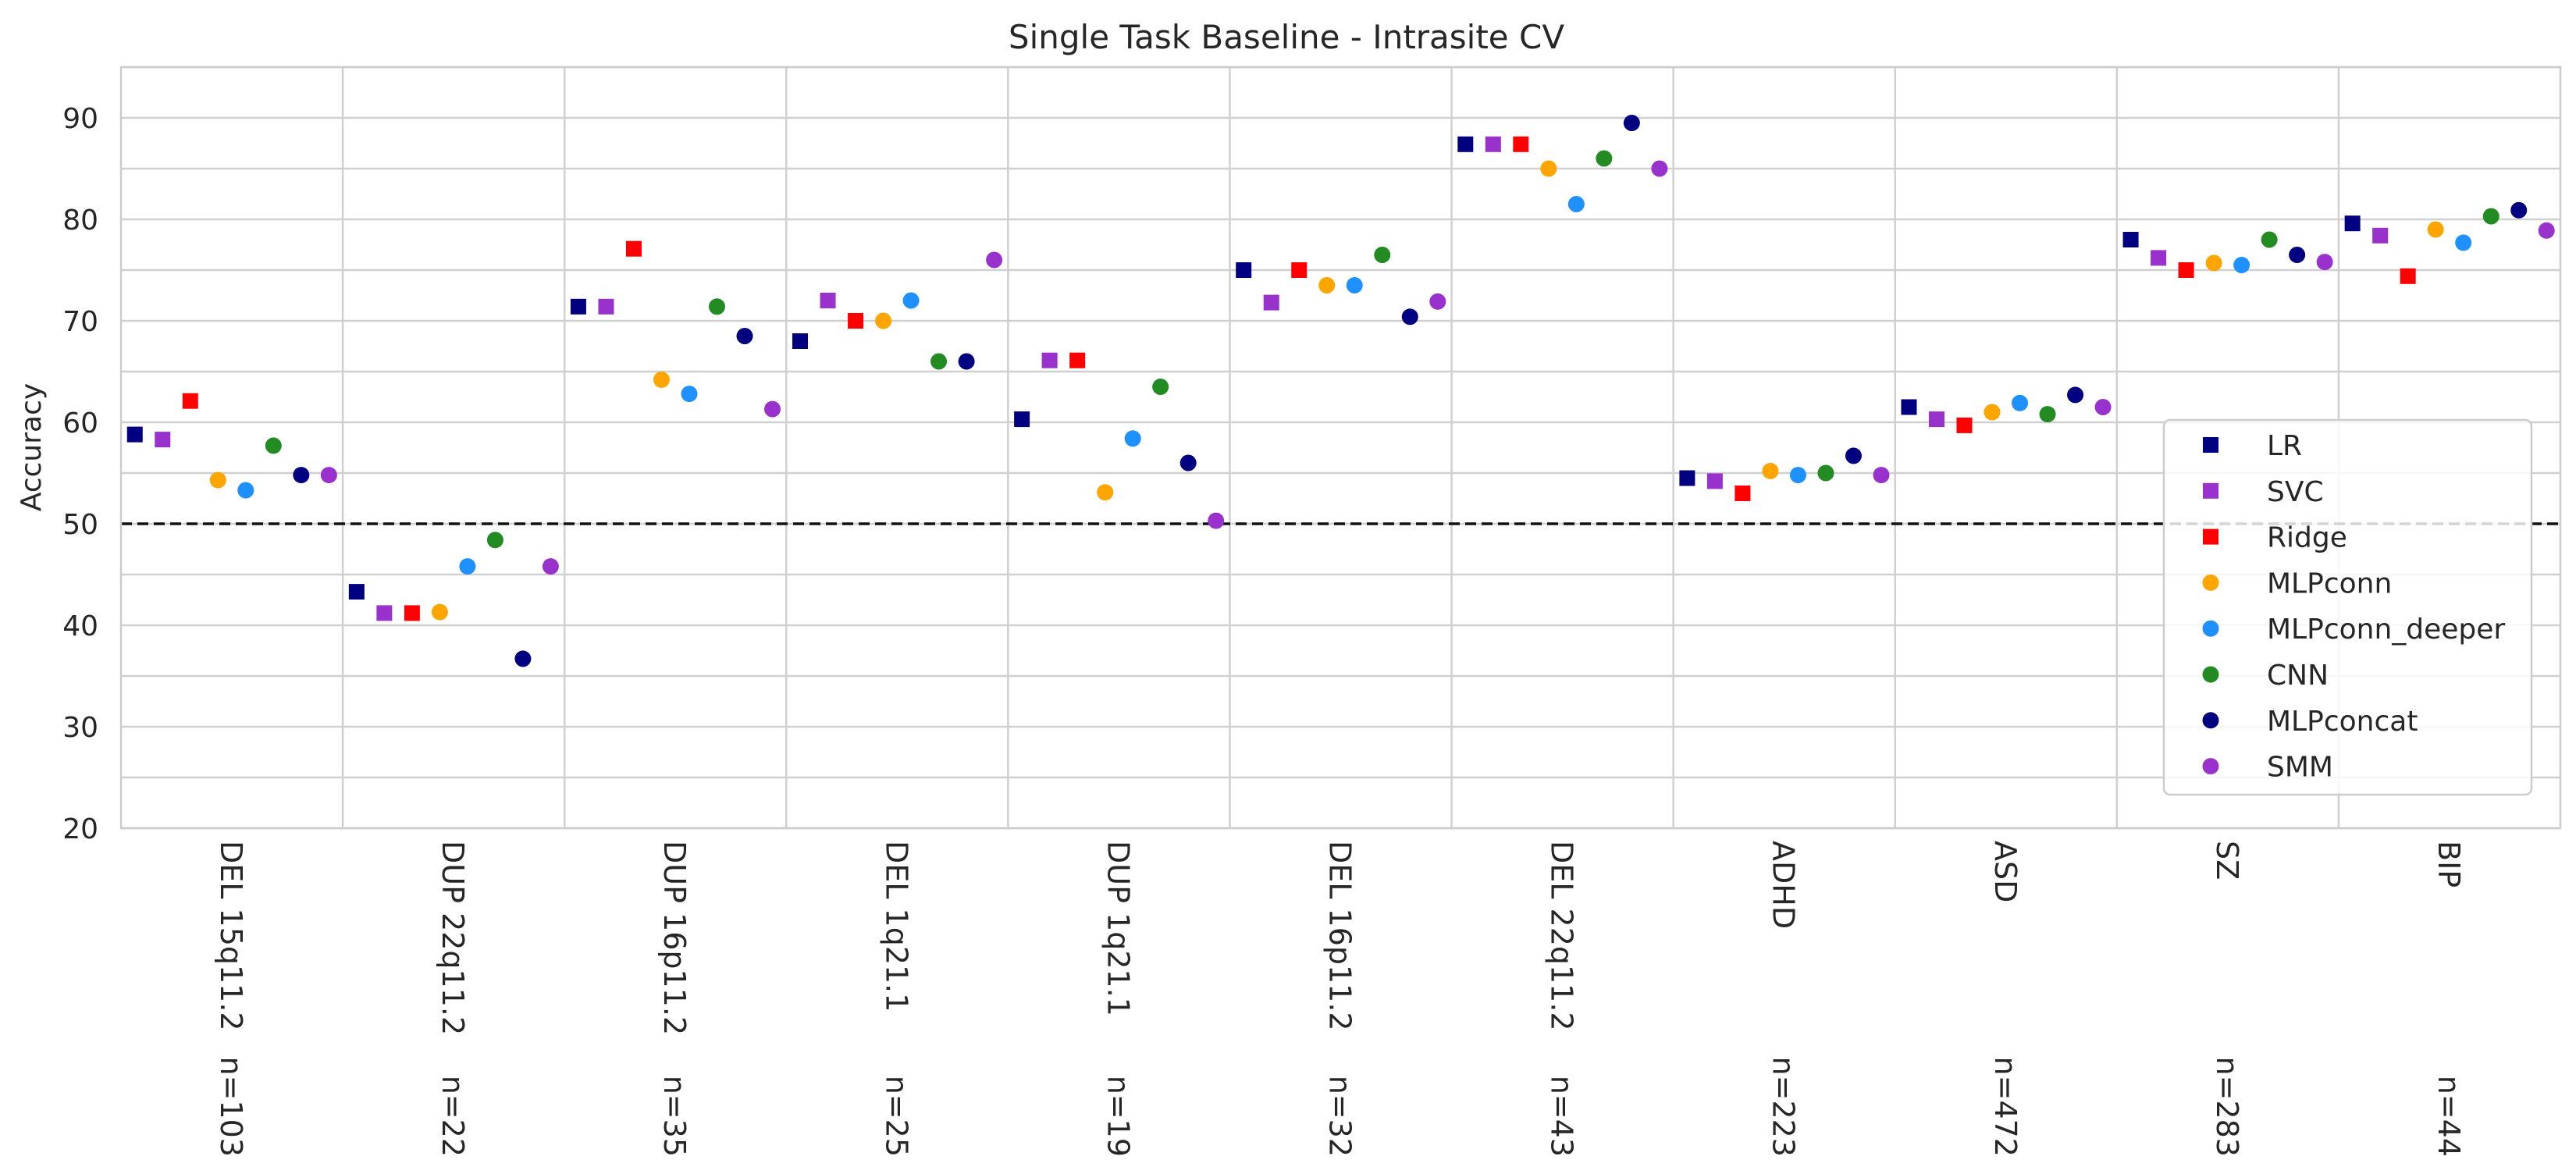 The height and width of the screenshot is (1174, 2576). Describe the element at coordinates (453, 938) in the screenshot. I see `x-category-label: DUP 22q11.2` at that location.